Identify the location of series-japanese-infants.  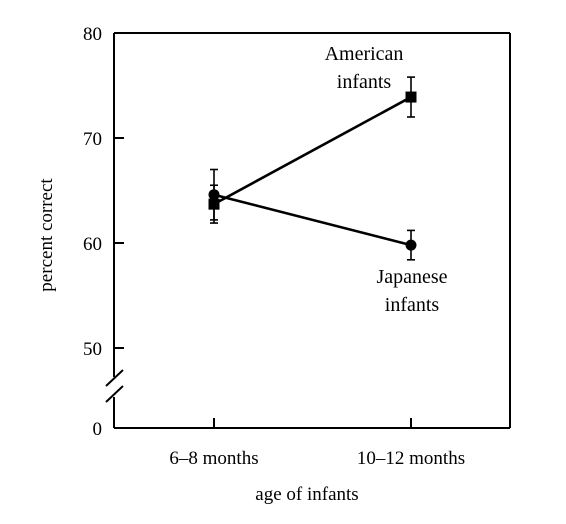
(312, 214).